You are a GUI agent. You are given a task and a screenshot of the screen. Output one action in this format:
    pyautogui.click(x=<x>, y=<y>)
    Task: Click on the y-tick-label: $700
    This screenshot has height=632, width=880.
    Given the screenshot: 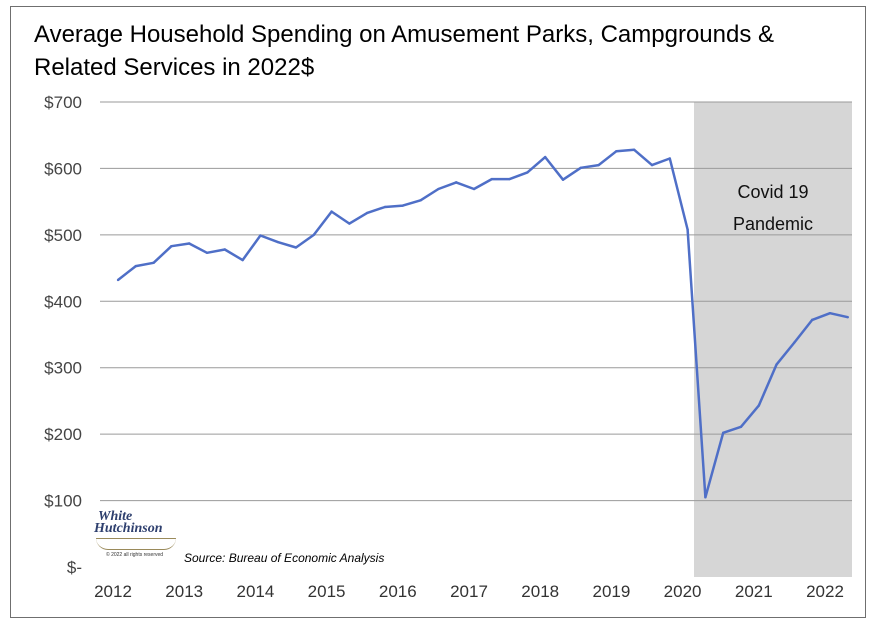 What is the action you would take?
    pyautogui.click(x=63, y=102)
    